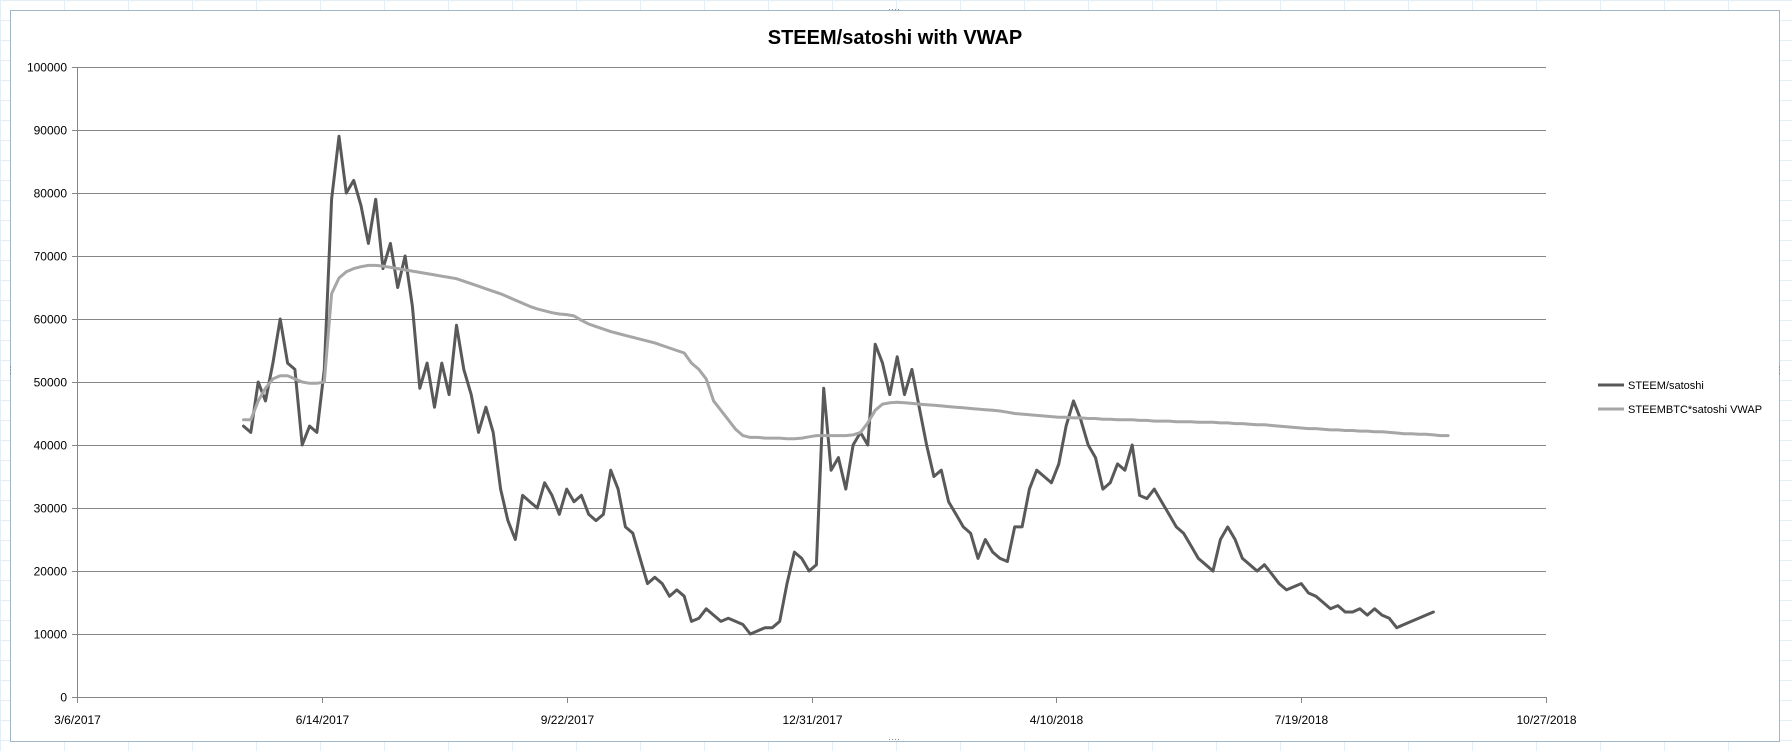 The image size is (1792, 751). What do you see at coordinates (568, 720) in the screenshot?
I see `x-tick-label: 9/22/2017` at bounding box center [568, 720].